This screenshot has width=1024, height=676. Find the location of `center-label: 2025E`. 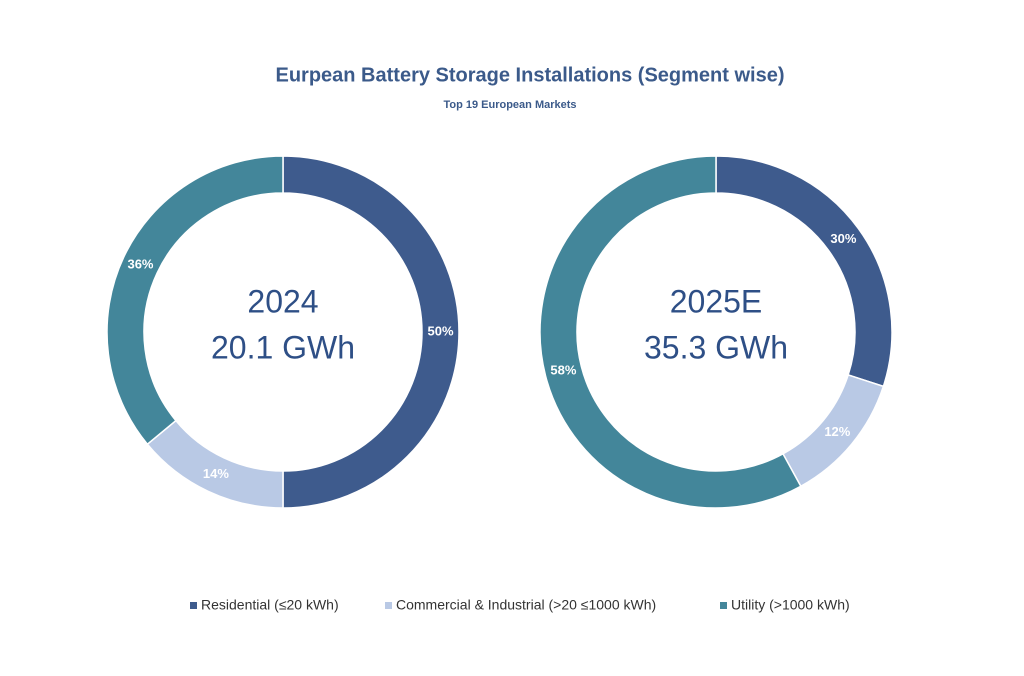

center-label: 2025E is located at coordinates (716, 301).